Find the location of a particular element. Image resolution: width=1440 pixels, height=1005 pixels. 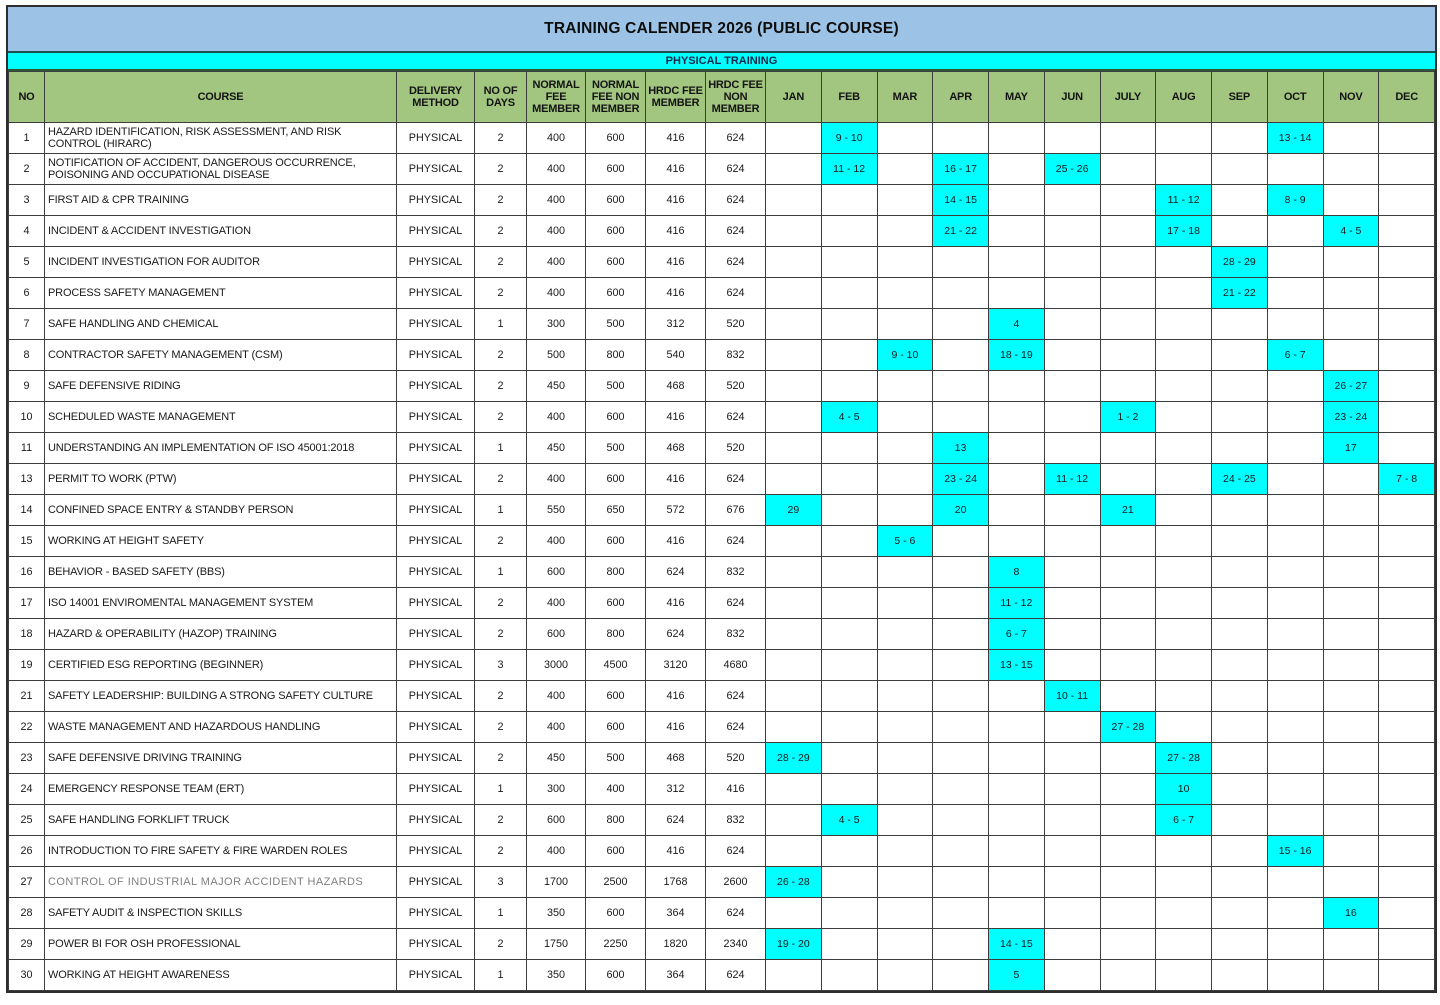

normal-fee-member: 1750 is located at coordinates (556, 944).